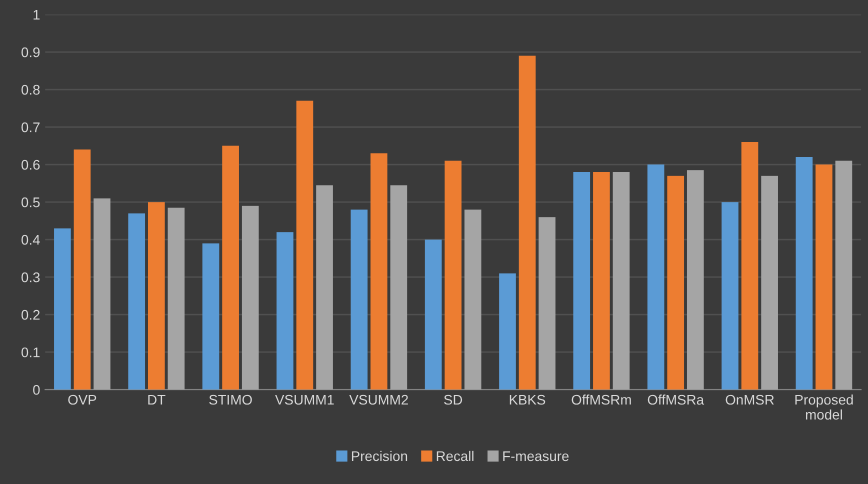  I want to click on x-tick-label: OffMSRm, so click(601, 399).